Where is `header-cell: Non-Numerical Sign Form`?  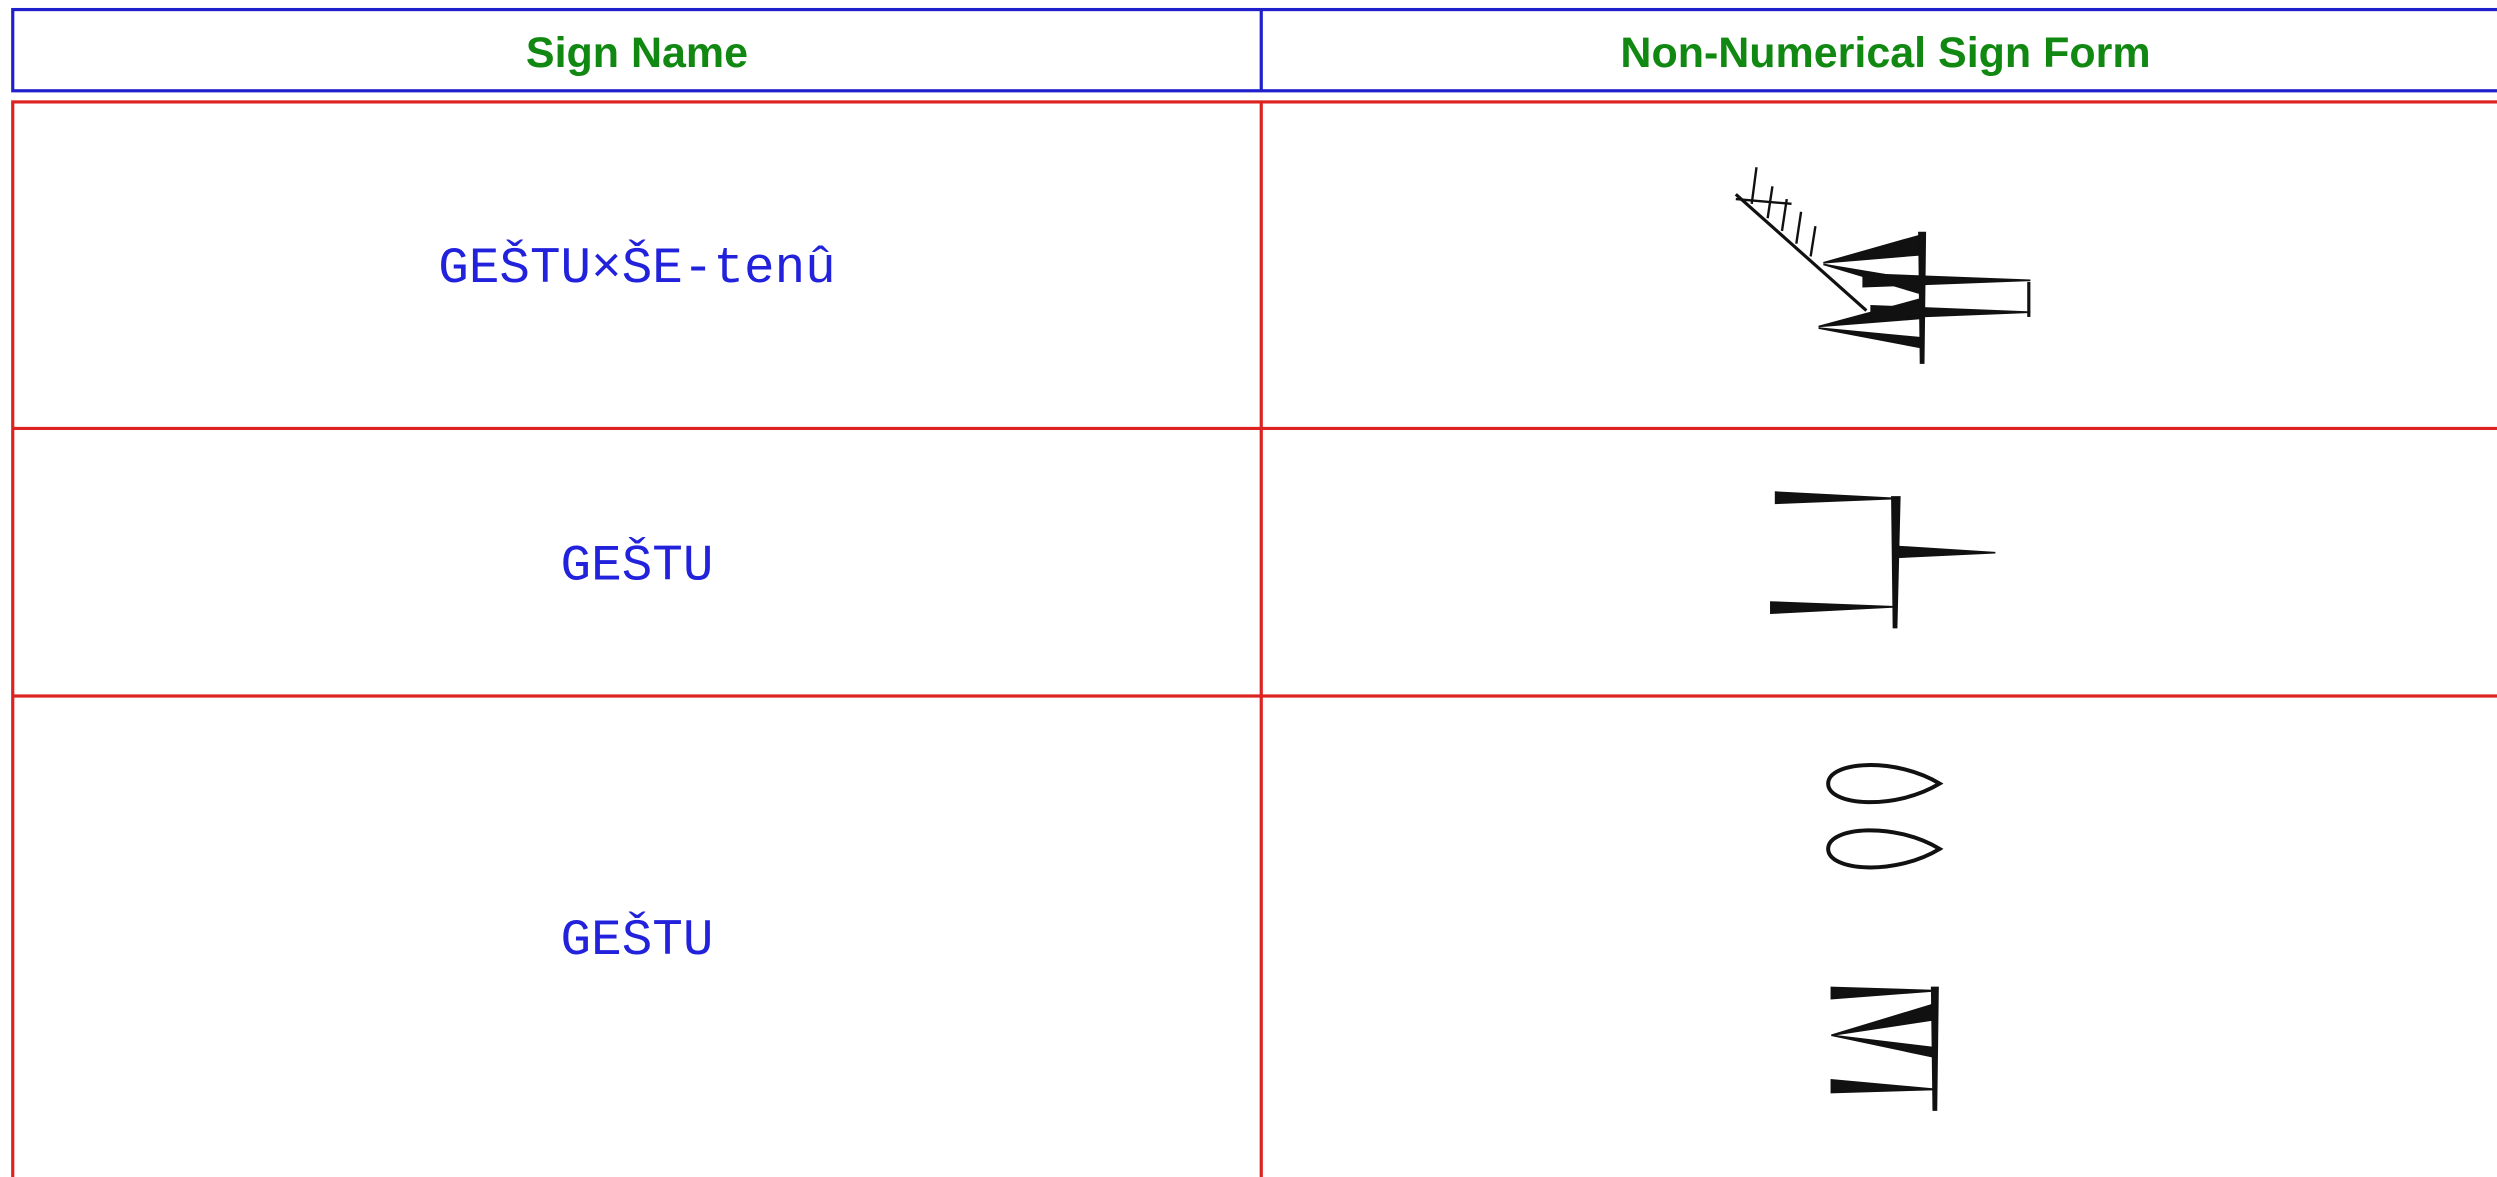
header-cell: Non-Numerical Sign Form is located at coordinates (1885, 53).